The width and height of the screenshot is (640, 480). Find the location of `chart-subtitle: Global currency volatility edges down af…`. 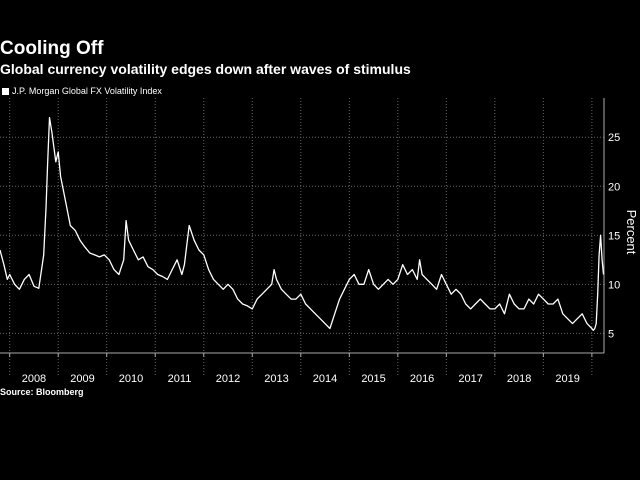

chart-subtitle: Global currency volatility edges down af… is located at coordinates (205, 69).